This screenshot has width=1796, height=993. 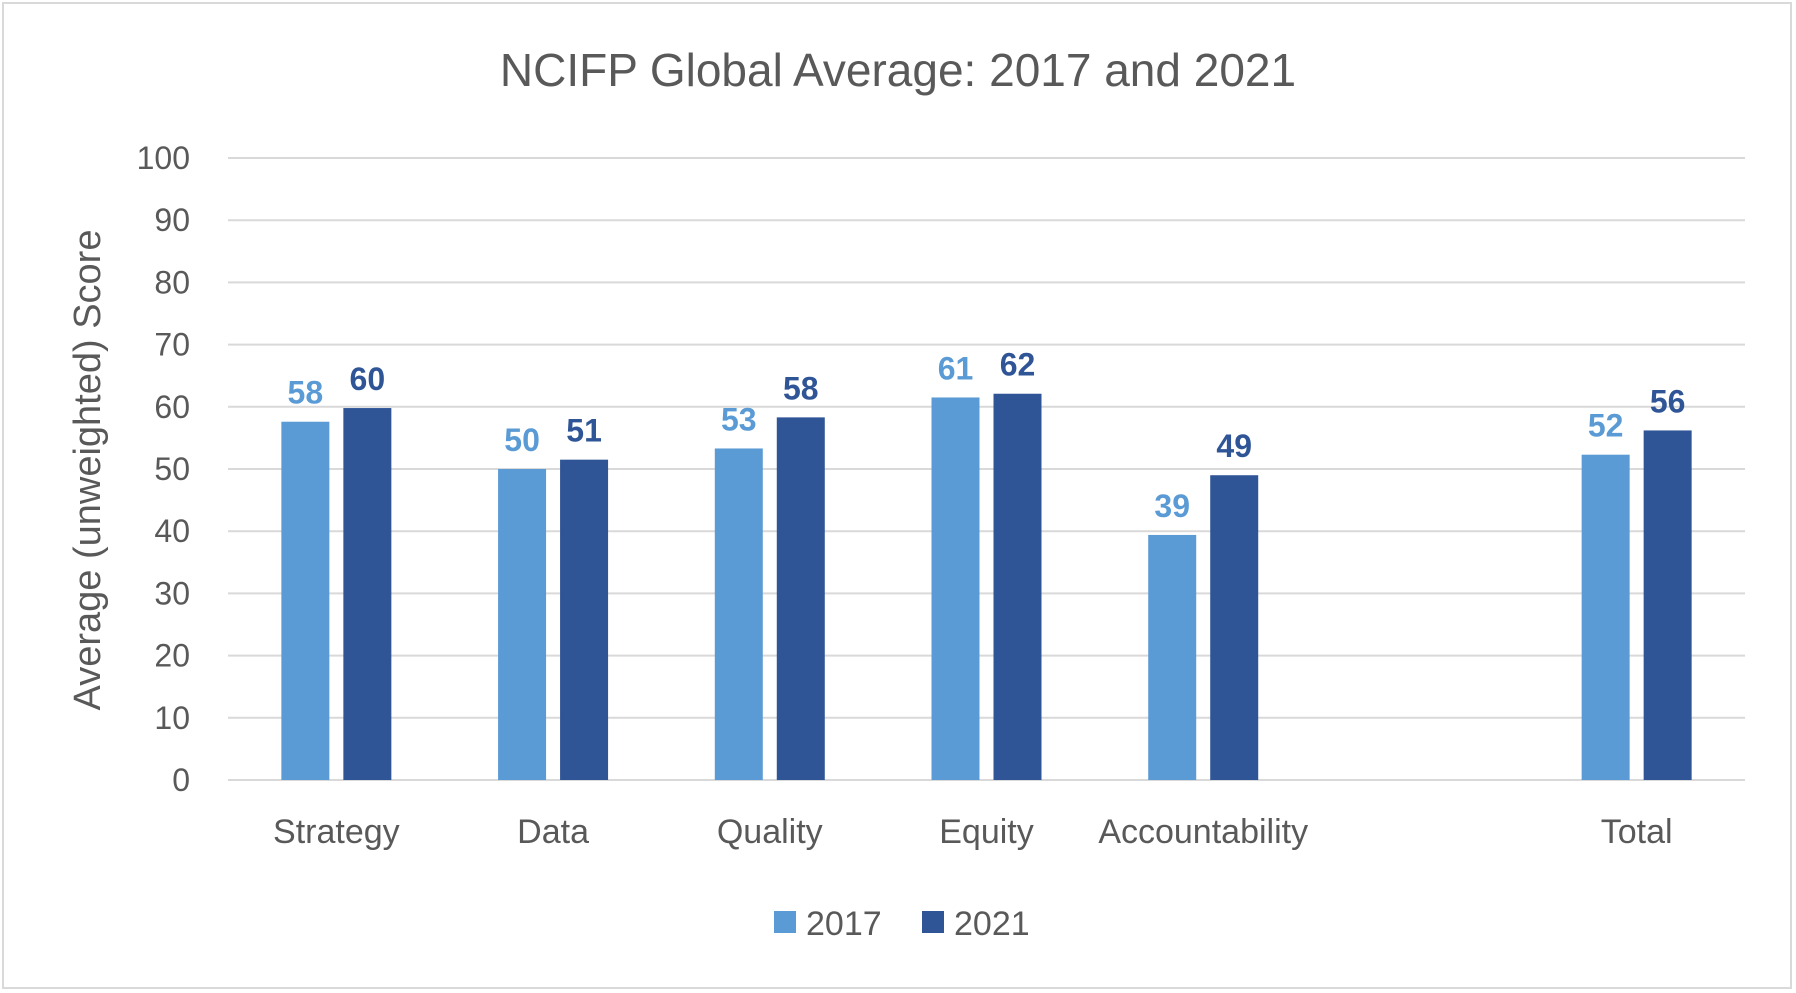 I want to click on y-axis-label: Average (unweighted) Score, so click(x=88, y=470).